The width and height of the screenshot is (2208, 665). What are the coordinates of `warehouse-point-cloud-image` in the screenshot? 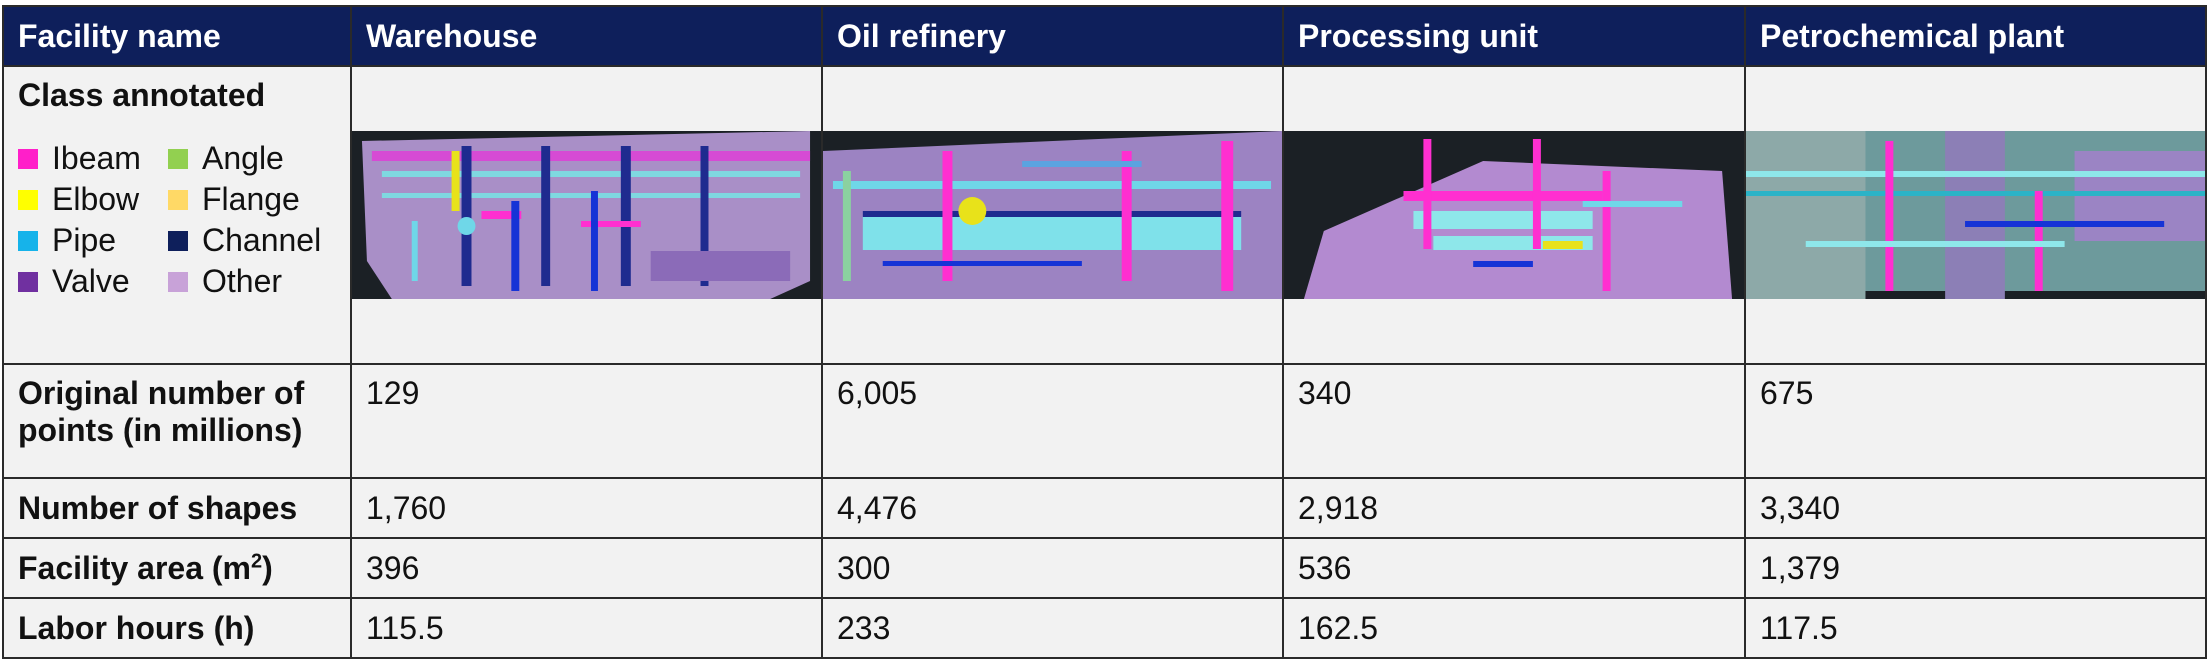 It's located at (586, 215).